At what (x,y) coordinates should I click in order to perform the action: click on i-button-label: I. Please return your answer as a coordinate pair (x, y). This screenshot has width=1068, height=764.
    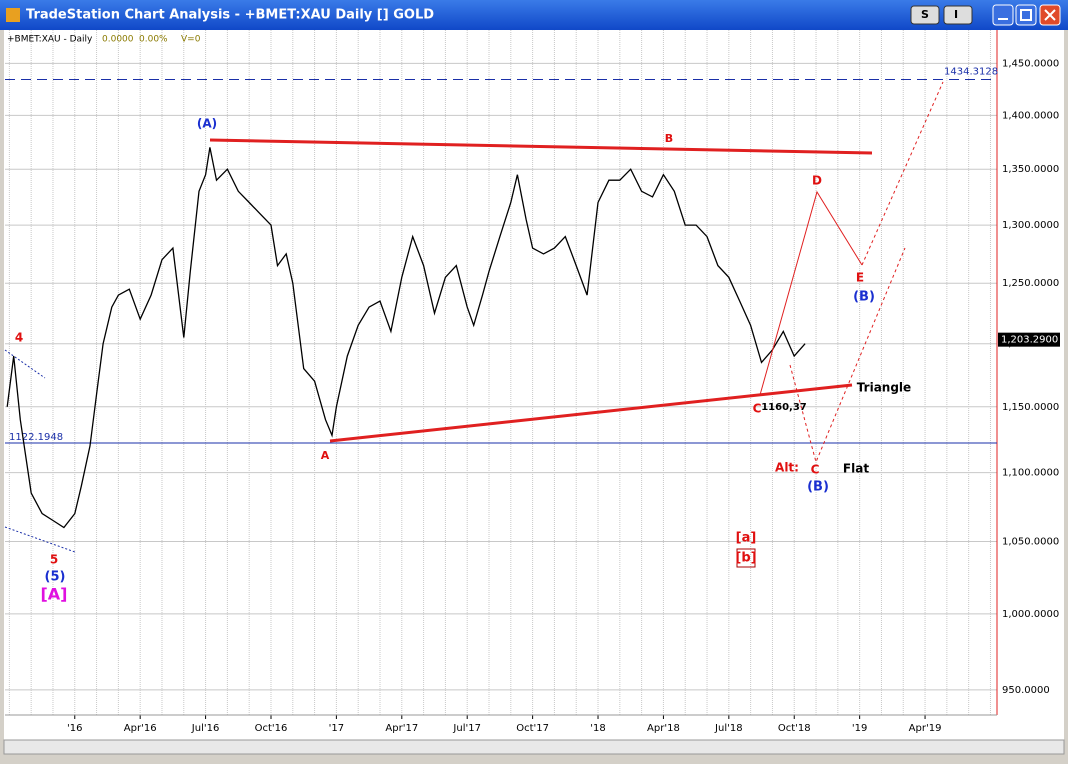
    Looking at the image, I should click on (956, 14).